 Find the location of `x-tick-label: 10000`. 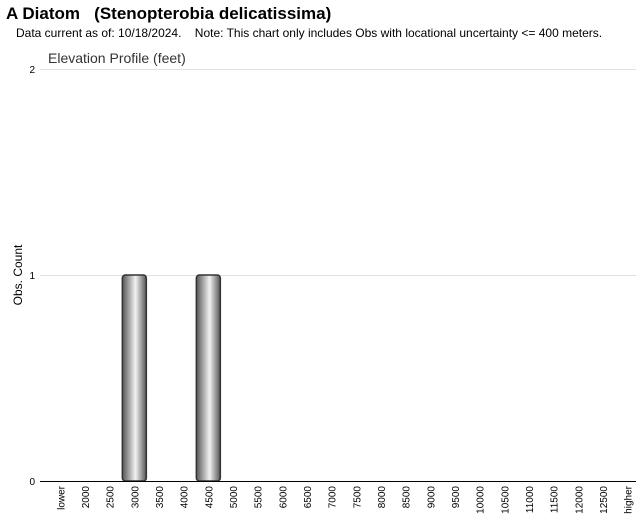

x-tick-label: 10000 is located at coordinates (481, 500).